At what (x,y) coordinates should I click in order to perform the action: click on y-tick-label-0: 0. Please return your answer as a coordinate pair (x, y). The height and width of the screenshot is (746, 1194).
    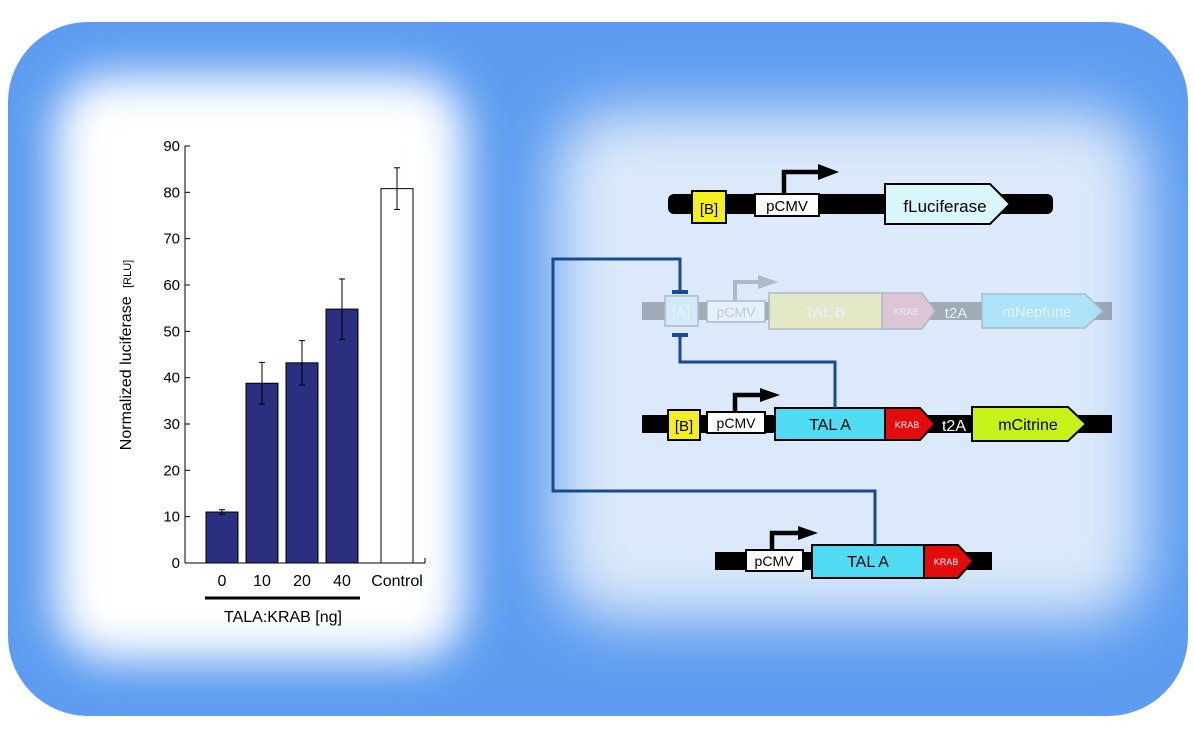
    Looking at the image, I should click on (176, 563).